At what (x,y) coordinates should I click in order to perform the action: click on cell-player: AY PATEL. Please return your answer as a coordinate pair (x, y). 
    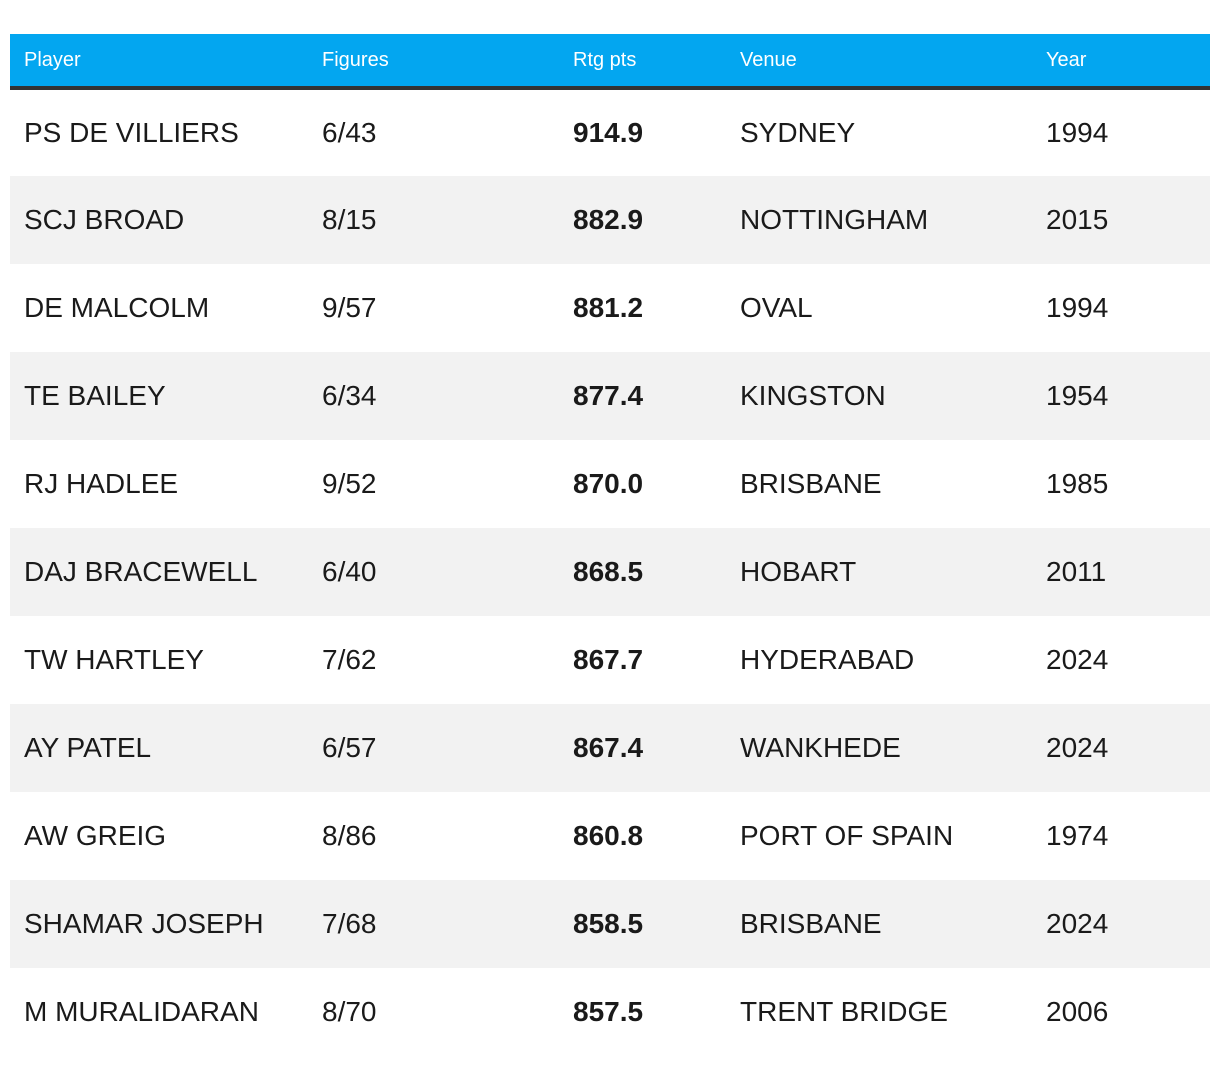
    Looking at the image, I should click on (88, 747).